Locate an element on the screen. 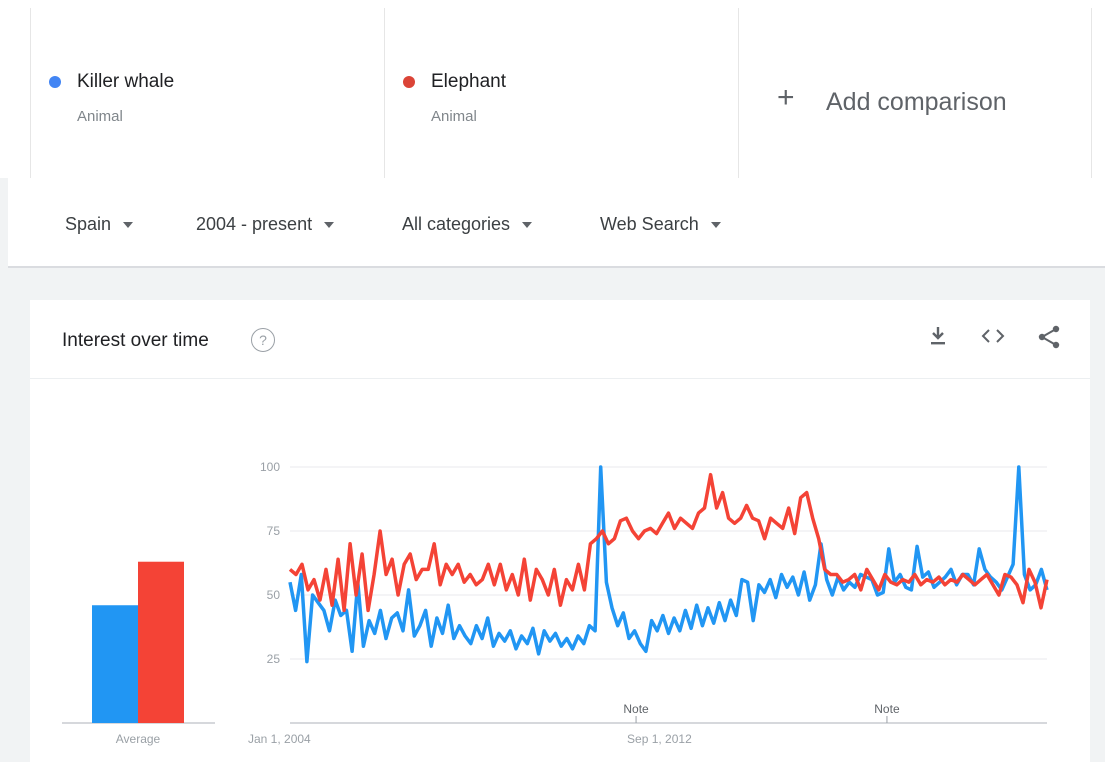 The image size is (1105, 762). x-tick-label: Sep 1, 2012 is located at coordinates (659, 739).